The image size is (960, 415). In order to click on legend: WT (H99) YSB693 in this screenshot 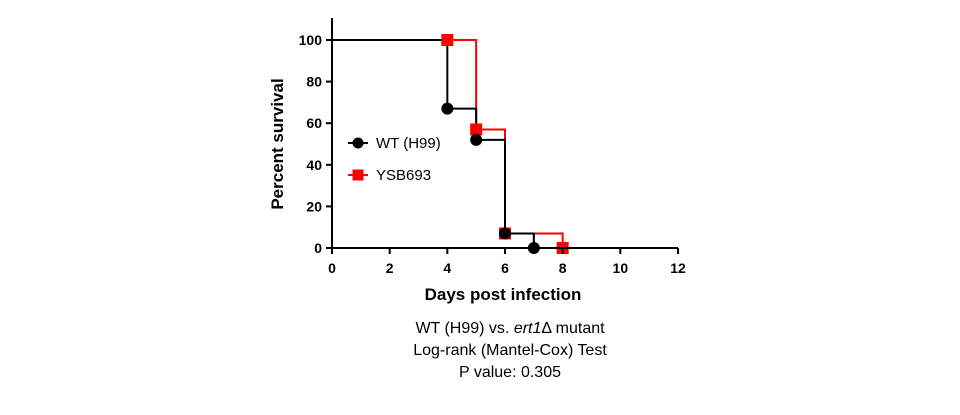, I will do `click(394, 159)`.